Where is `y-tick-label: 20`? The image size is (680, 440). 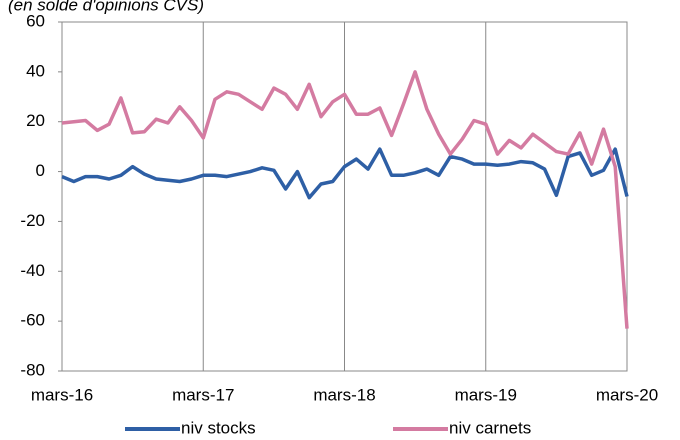 y-tick-label: 20 is located at coordinates (35, 120).